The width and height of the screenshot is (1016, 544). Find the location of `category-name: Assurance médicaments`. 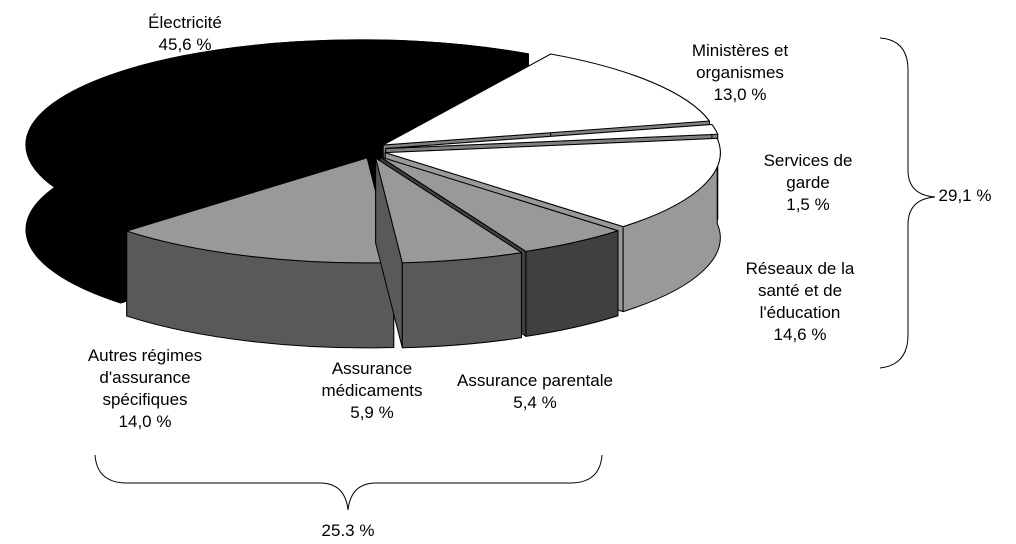

category-name: Assurance médicaments is located at coordinates (372, 379).